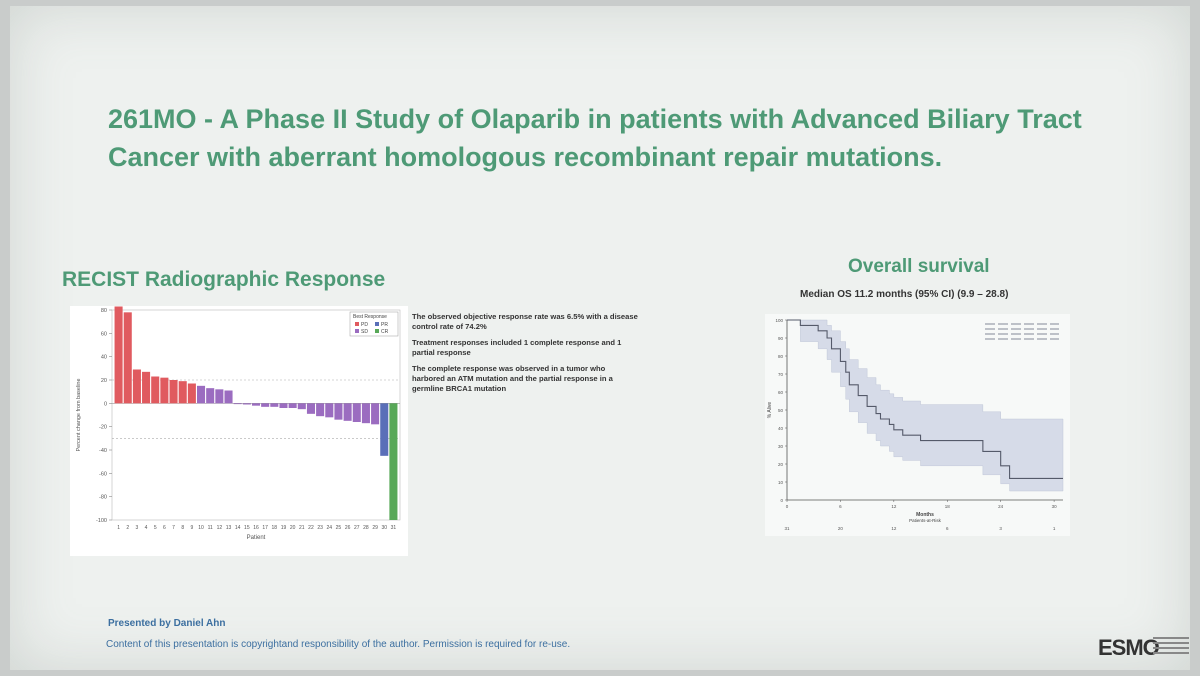  What do you see at coordinates (781, 464) in the screenshot?
I see `km-y-tick-label: 20` at bounding box center [781, 464].